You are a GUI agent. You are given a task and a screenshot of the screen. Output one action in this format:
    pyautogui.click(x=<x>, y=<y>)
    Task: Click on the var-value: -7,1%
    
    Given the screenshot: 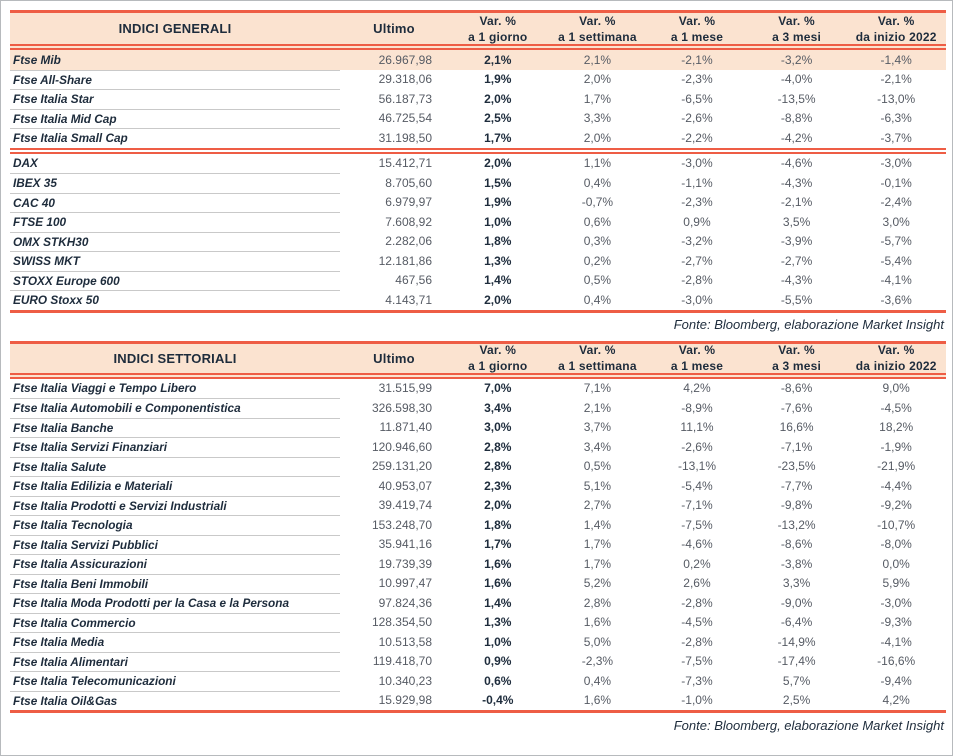 What is the action you would take?
    pyautogui.click(x=697, y=505)
    